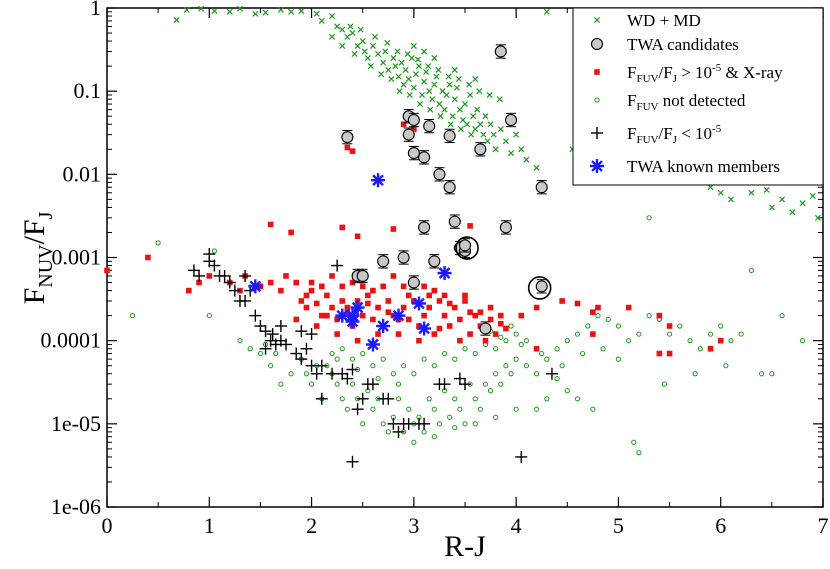  What do you see at coordinates (597, 166) in the screenshot?
I see `legend-symbol-twa-known` at bounding box center [597, 166].